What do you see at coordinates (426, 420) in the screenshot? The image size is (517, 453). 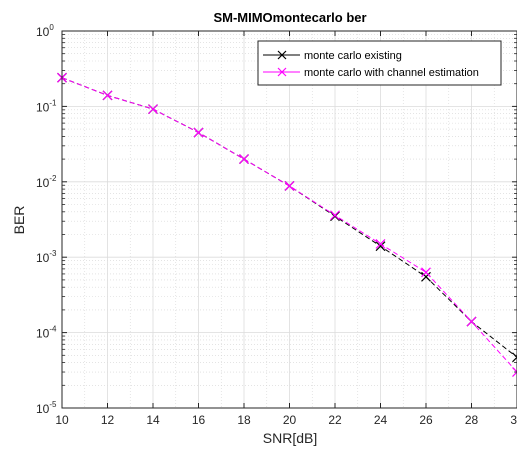 I see `x-tick-label: 26` at bounding box center [426, 420].